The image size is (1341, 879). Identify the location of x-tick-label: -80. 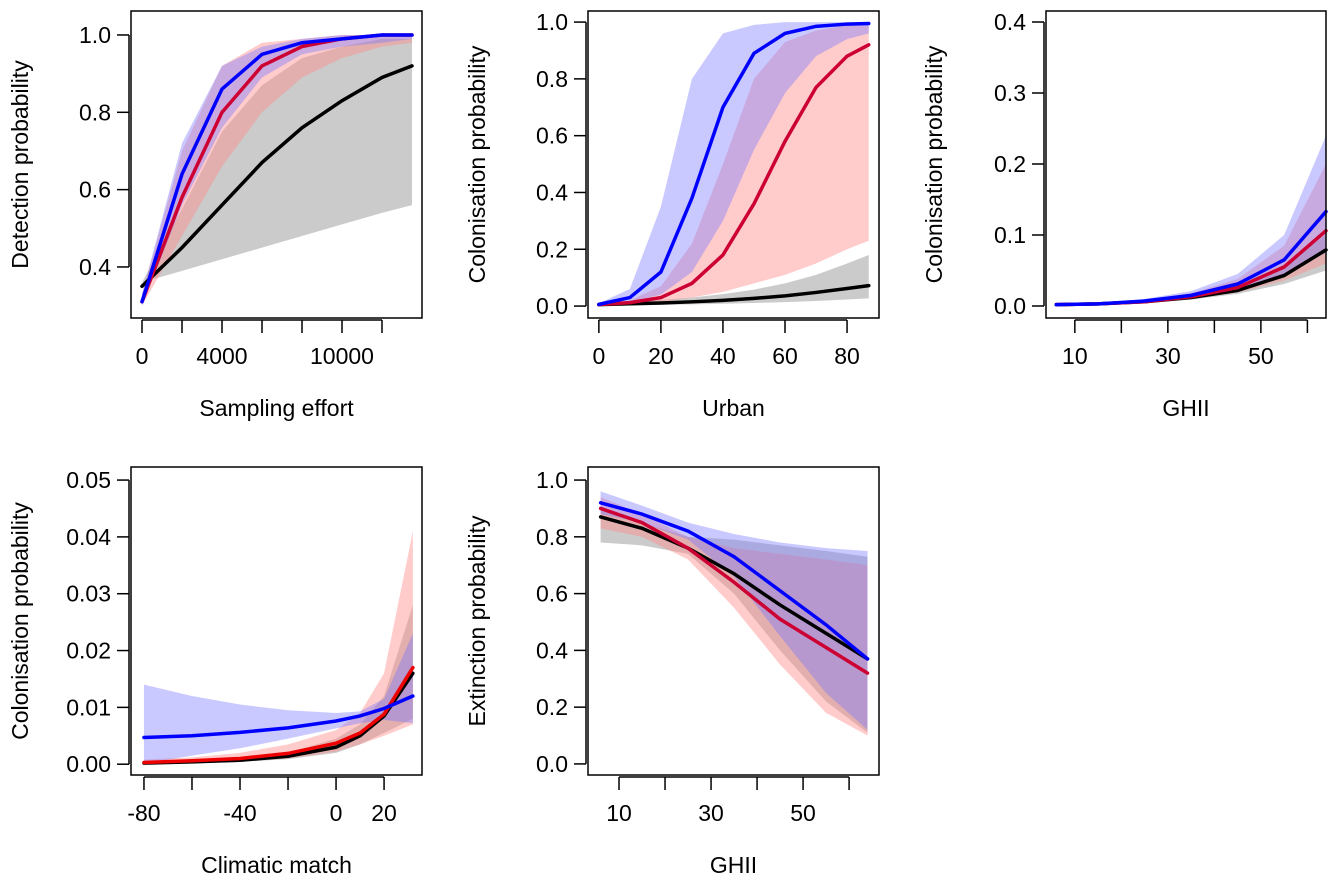
(143, 813).